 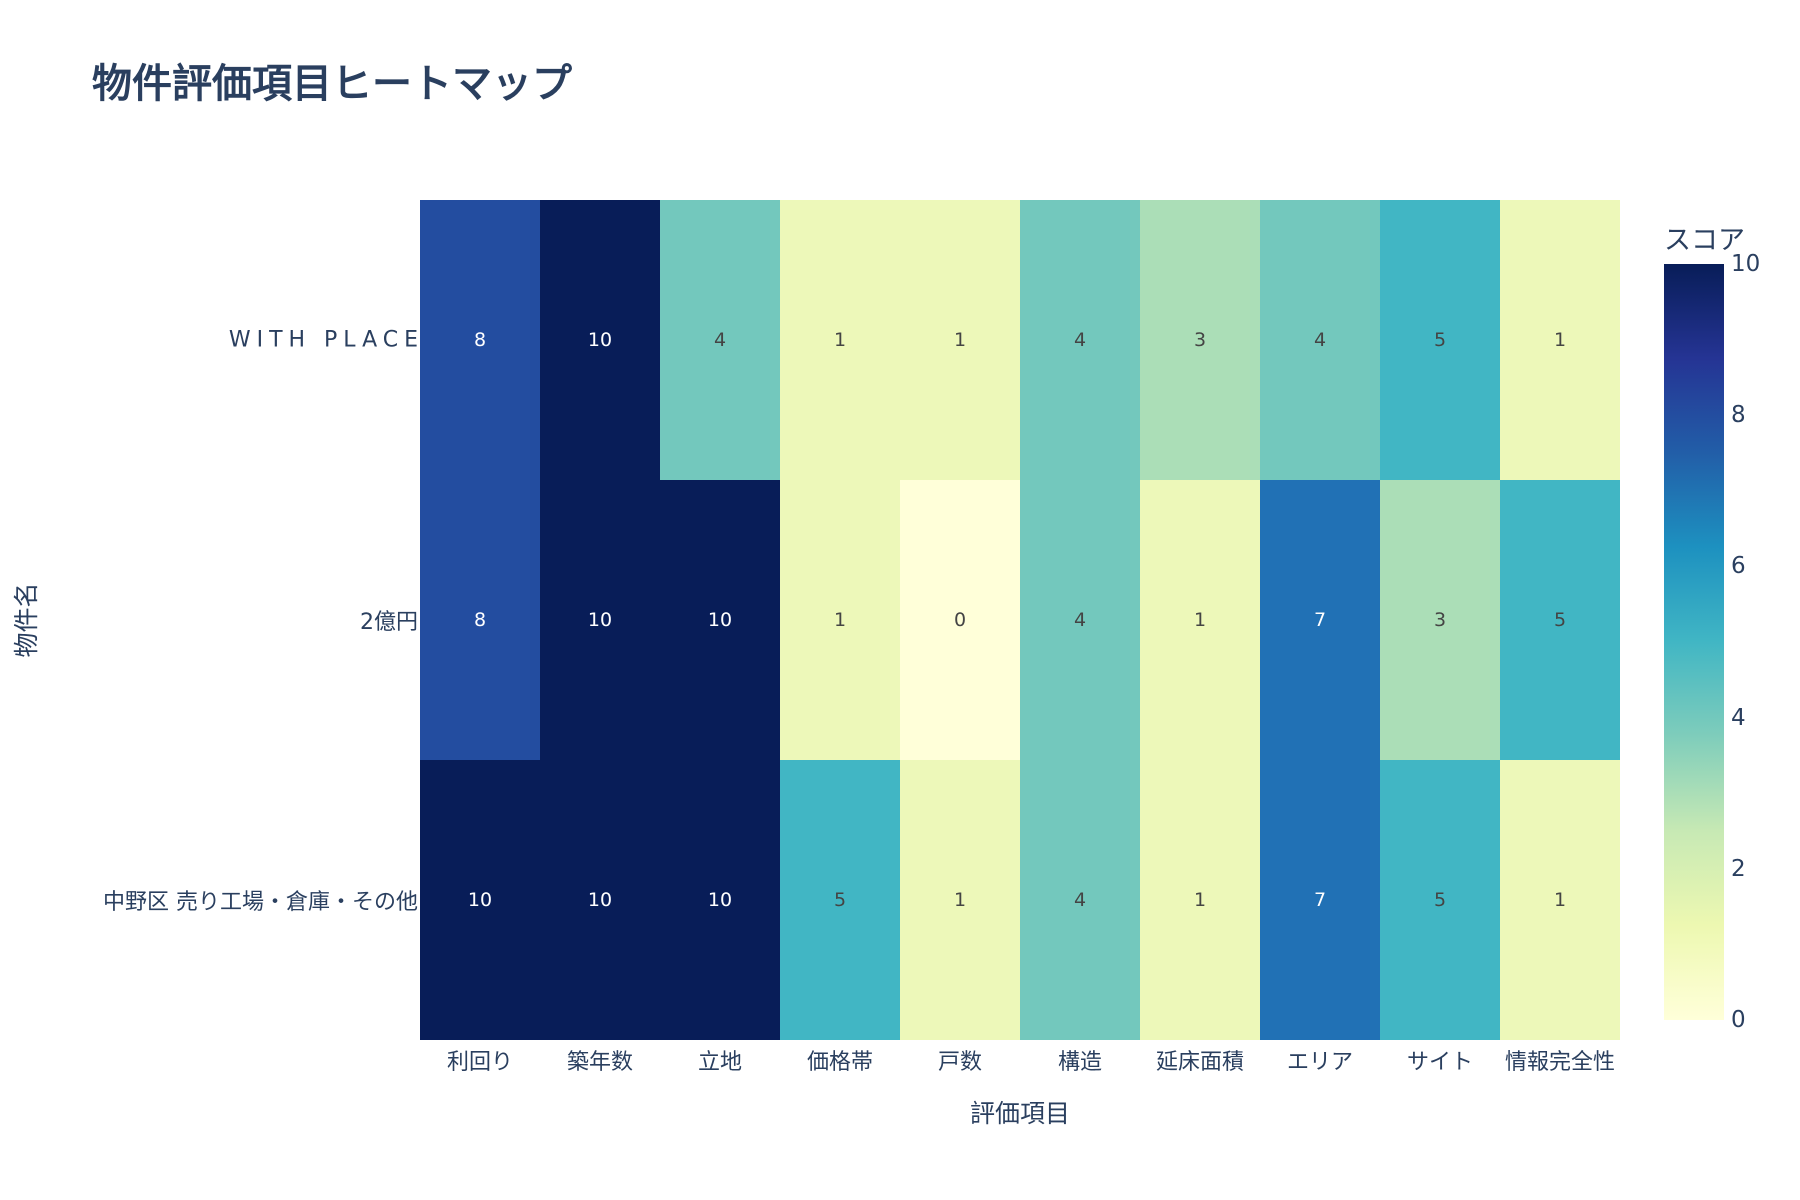 I want to click on x-tick-label: 築年数, so click(x=599, y=1062).